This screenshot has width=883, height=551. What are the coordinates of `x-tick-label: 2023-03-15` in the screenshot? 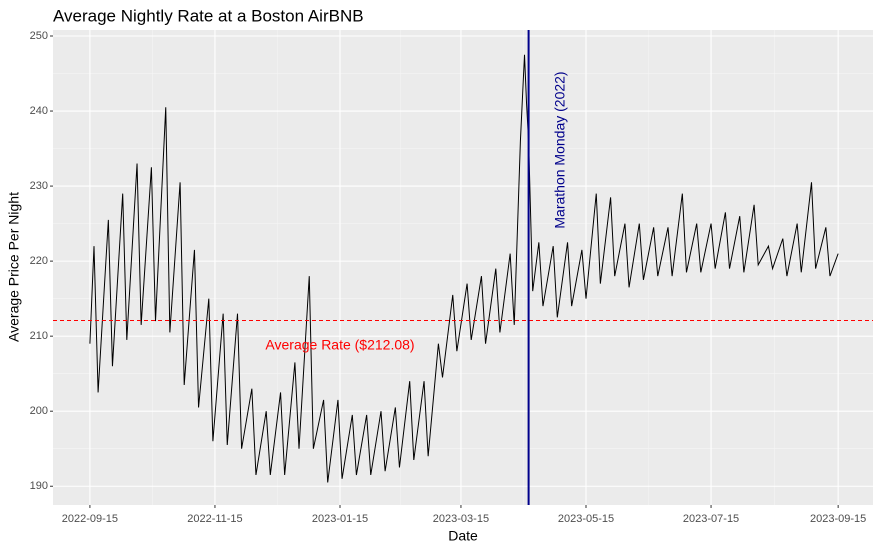 It's located at (461, 519).